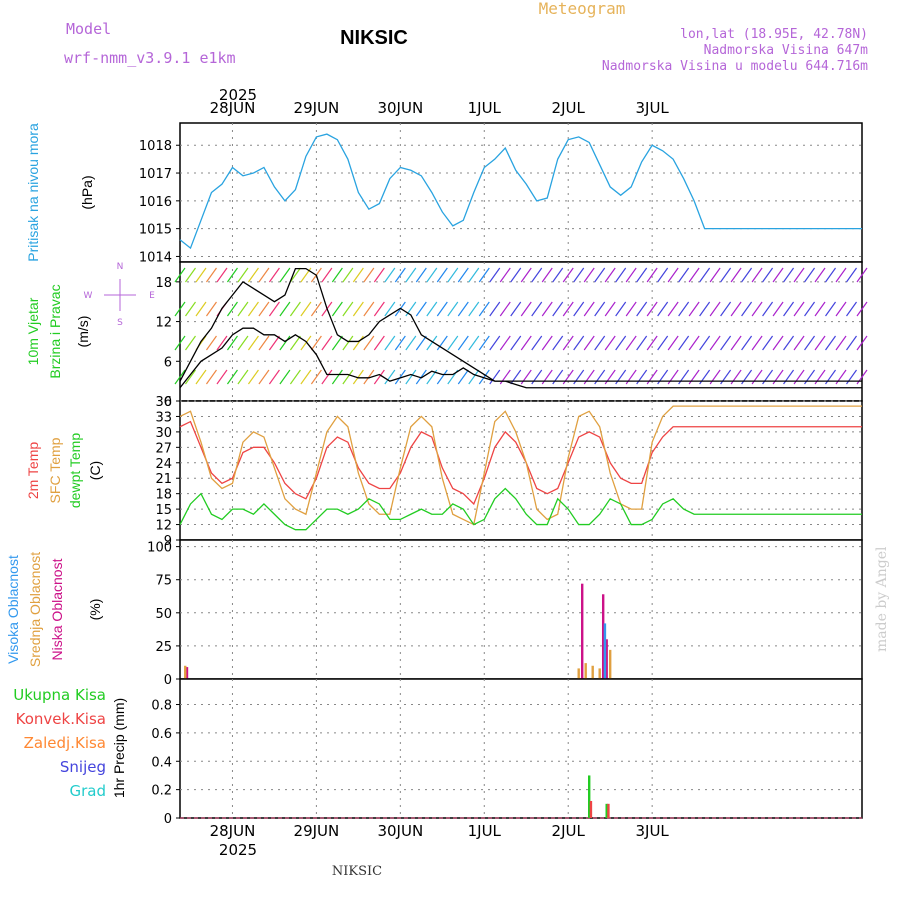 This screenshot has width=900, height=900. I want to click on bar-precip_total, so click(589, 796).